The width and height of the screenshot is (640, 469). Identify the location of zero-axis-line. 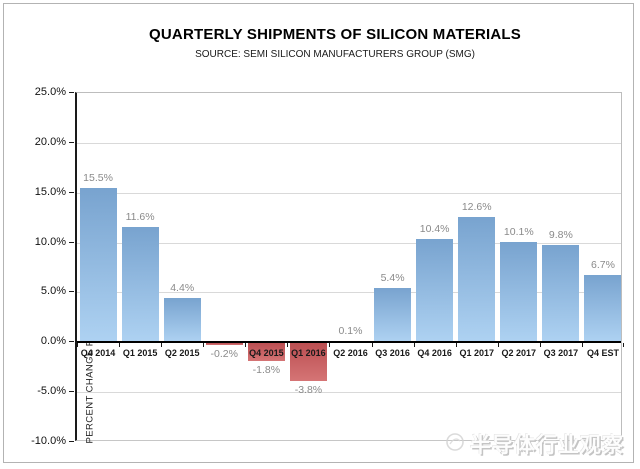
(349, 342).